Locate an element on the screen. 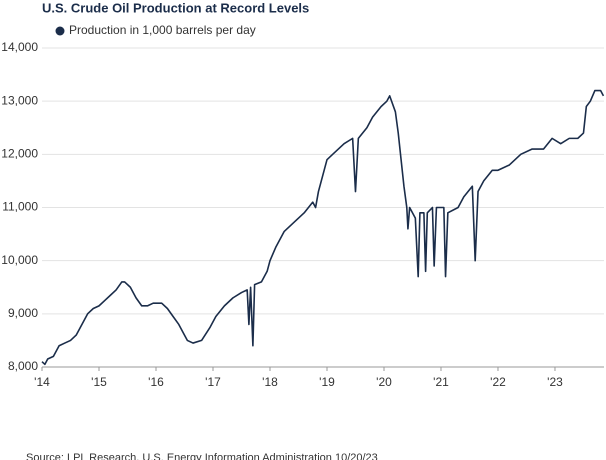  y-tick-label: 9,000 is located at coordinates (23, 313).